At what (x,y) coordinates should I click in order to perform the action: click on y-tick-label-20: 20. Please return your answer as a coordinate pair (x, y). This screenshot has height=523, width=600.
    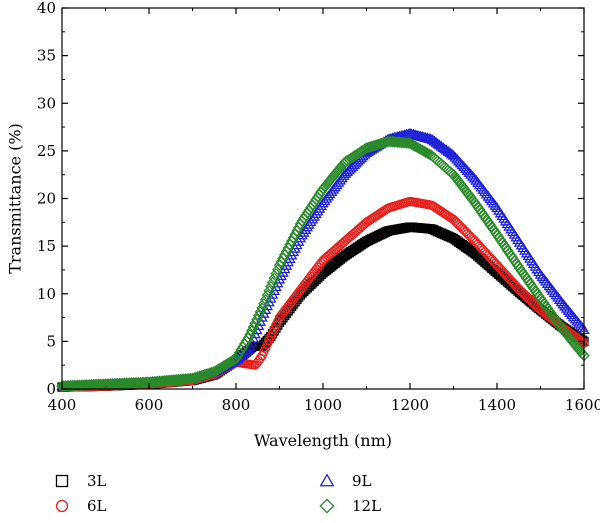
    Looking at the image, I should click on (46, 199).